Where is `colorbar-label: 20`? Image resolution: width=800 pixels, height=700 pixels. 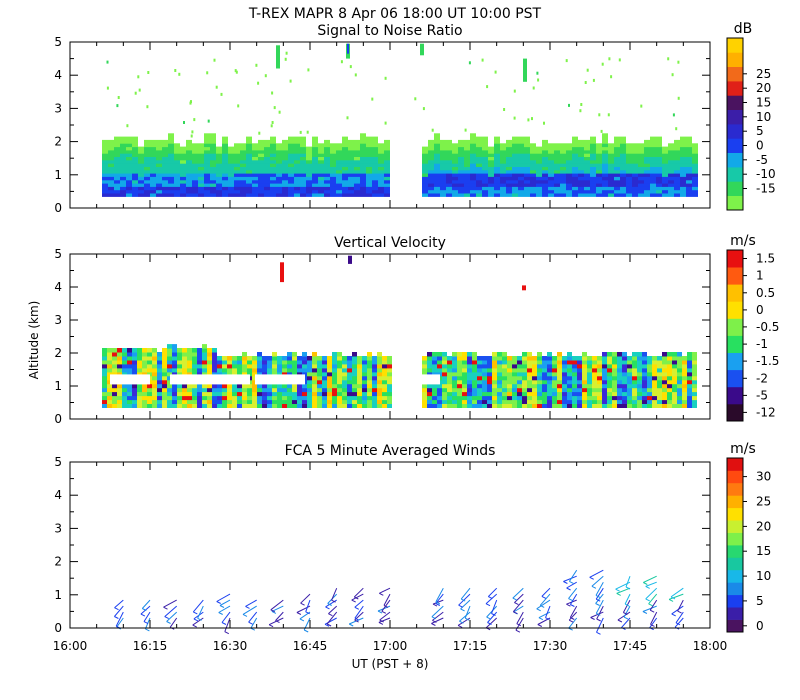 colorbar-label: 20 is located at coordinates (763, 88).